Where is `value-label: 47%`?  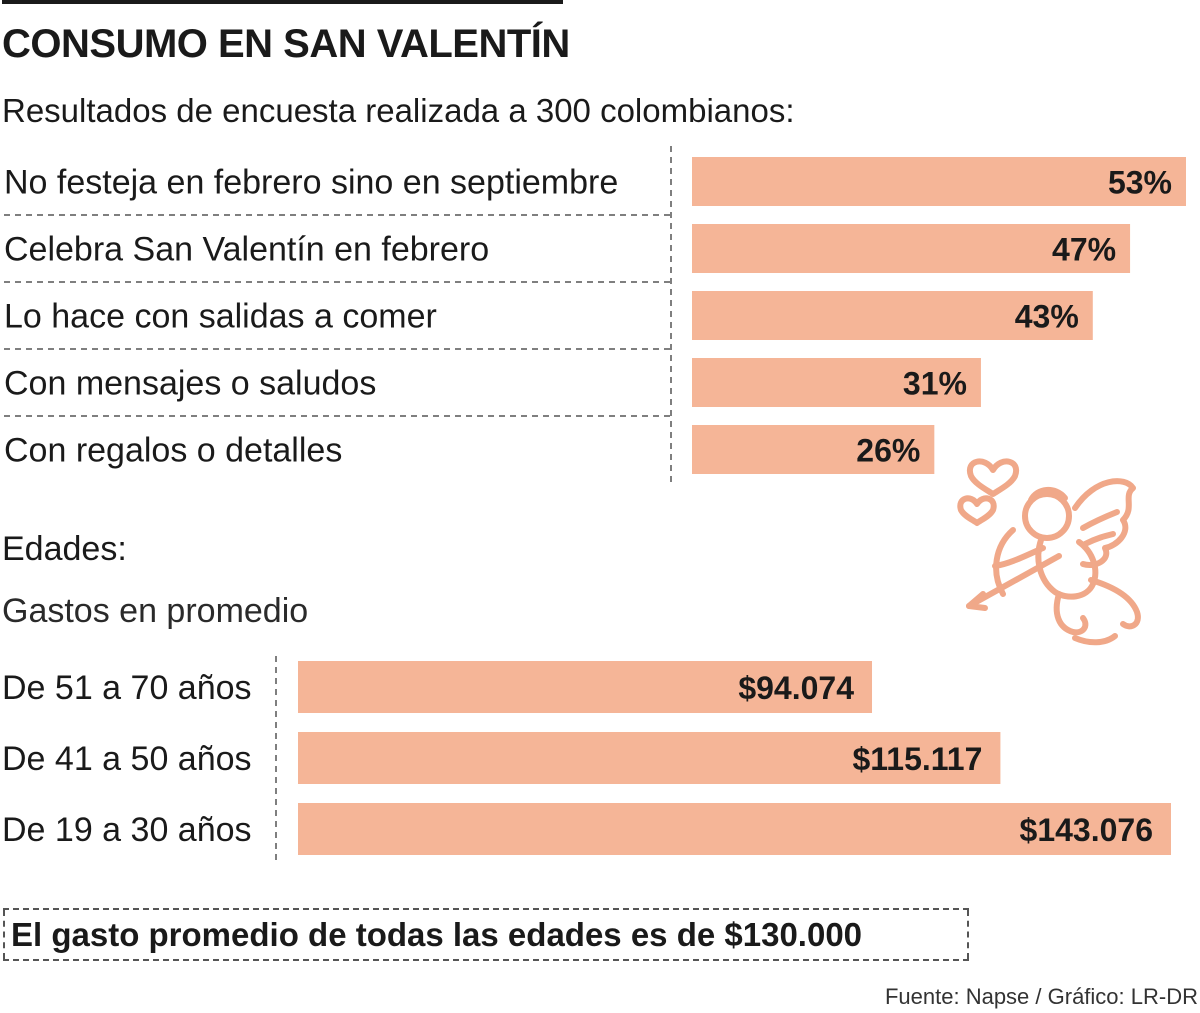
value-label: 47% is located at coordinates (1084, 250).